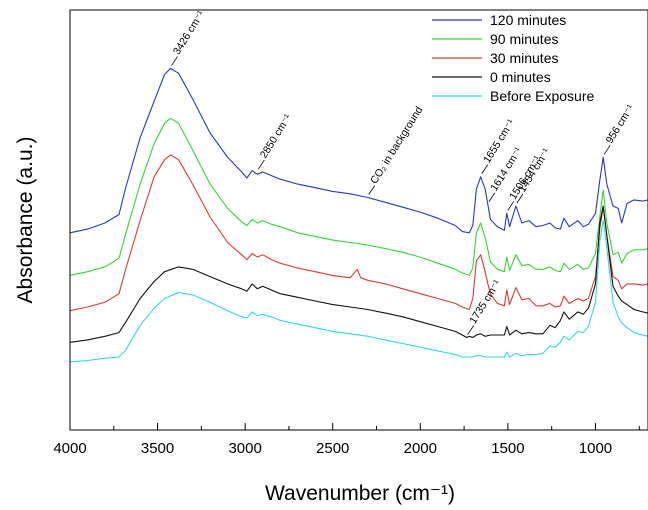  I want to click on annotation-label-7: 956 cm⁻¹, so click(620, 124).